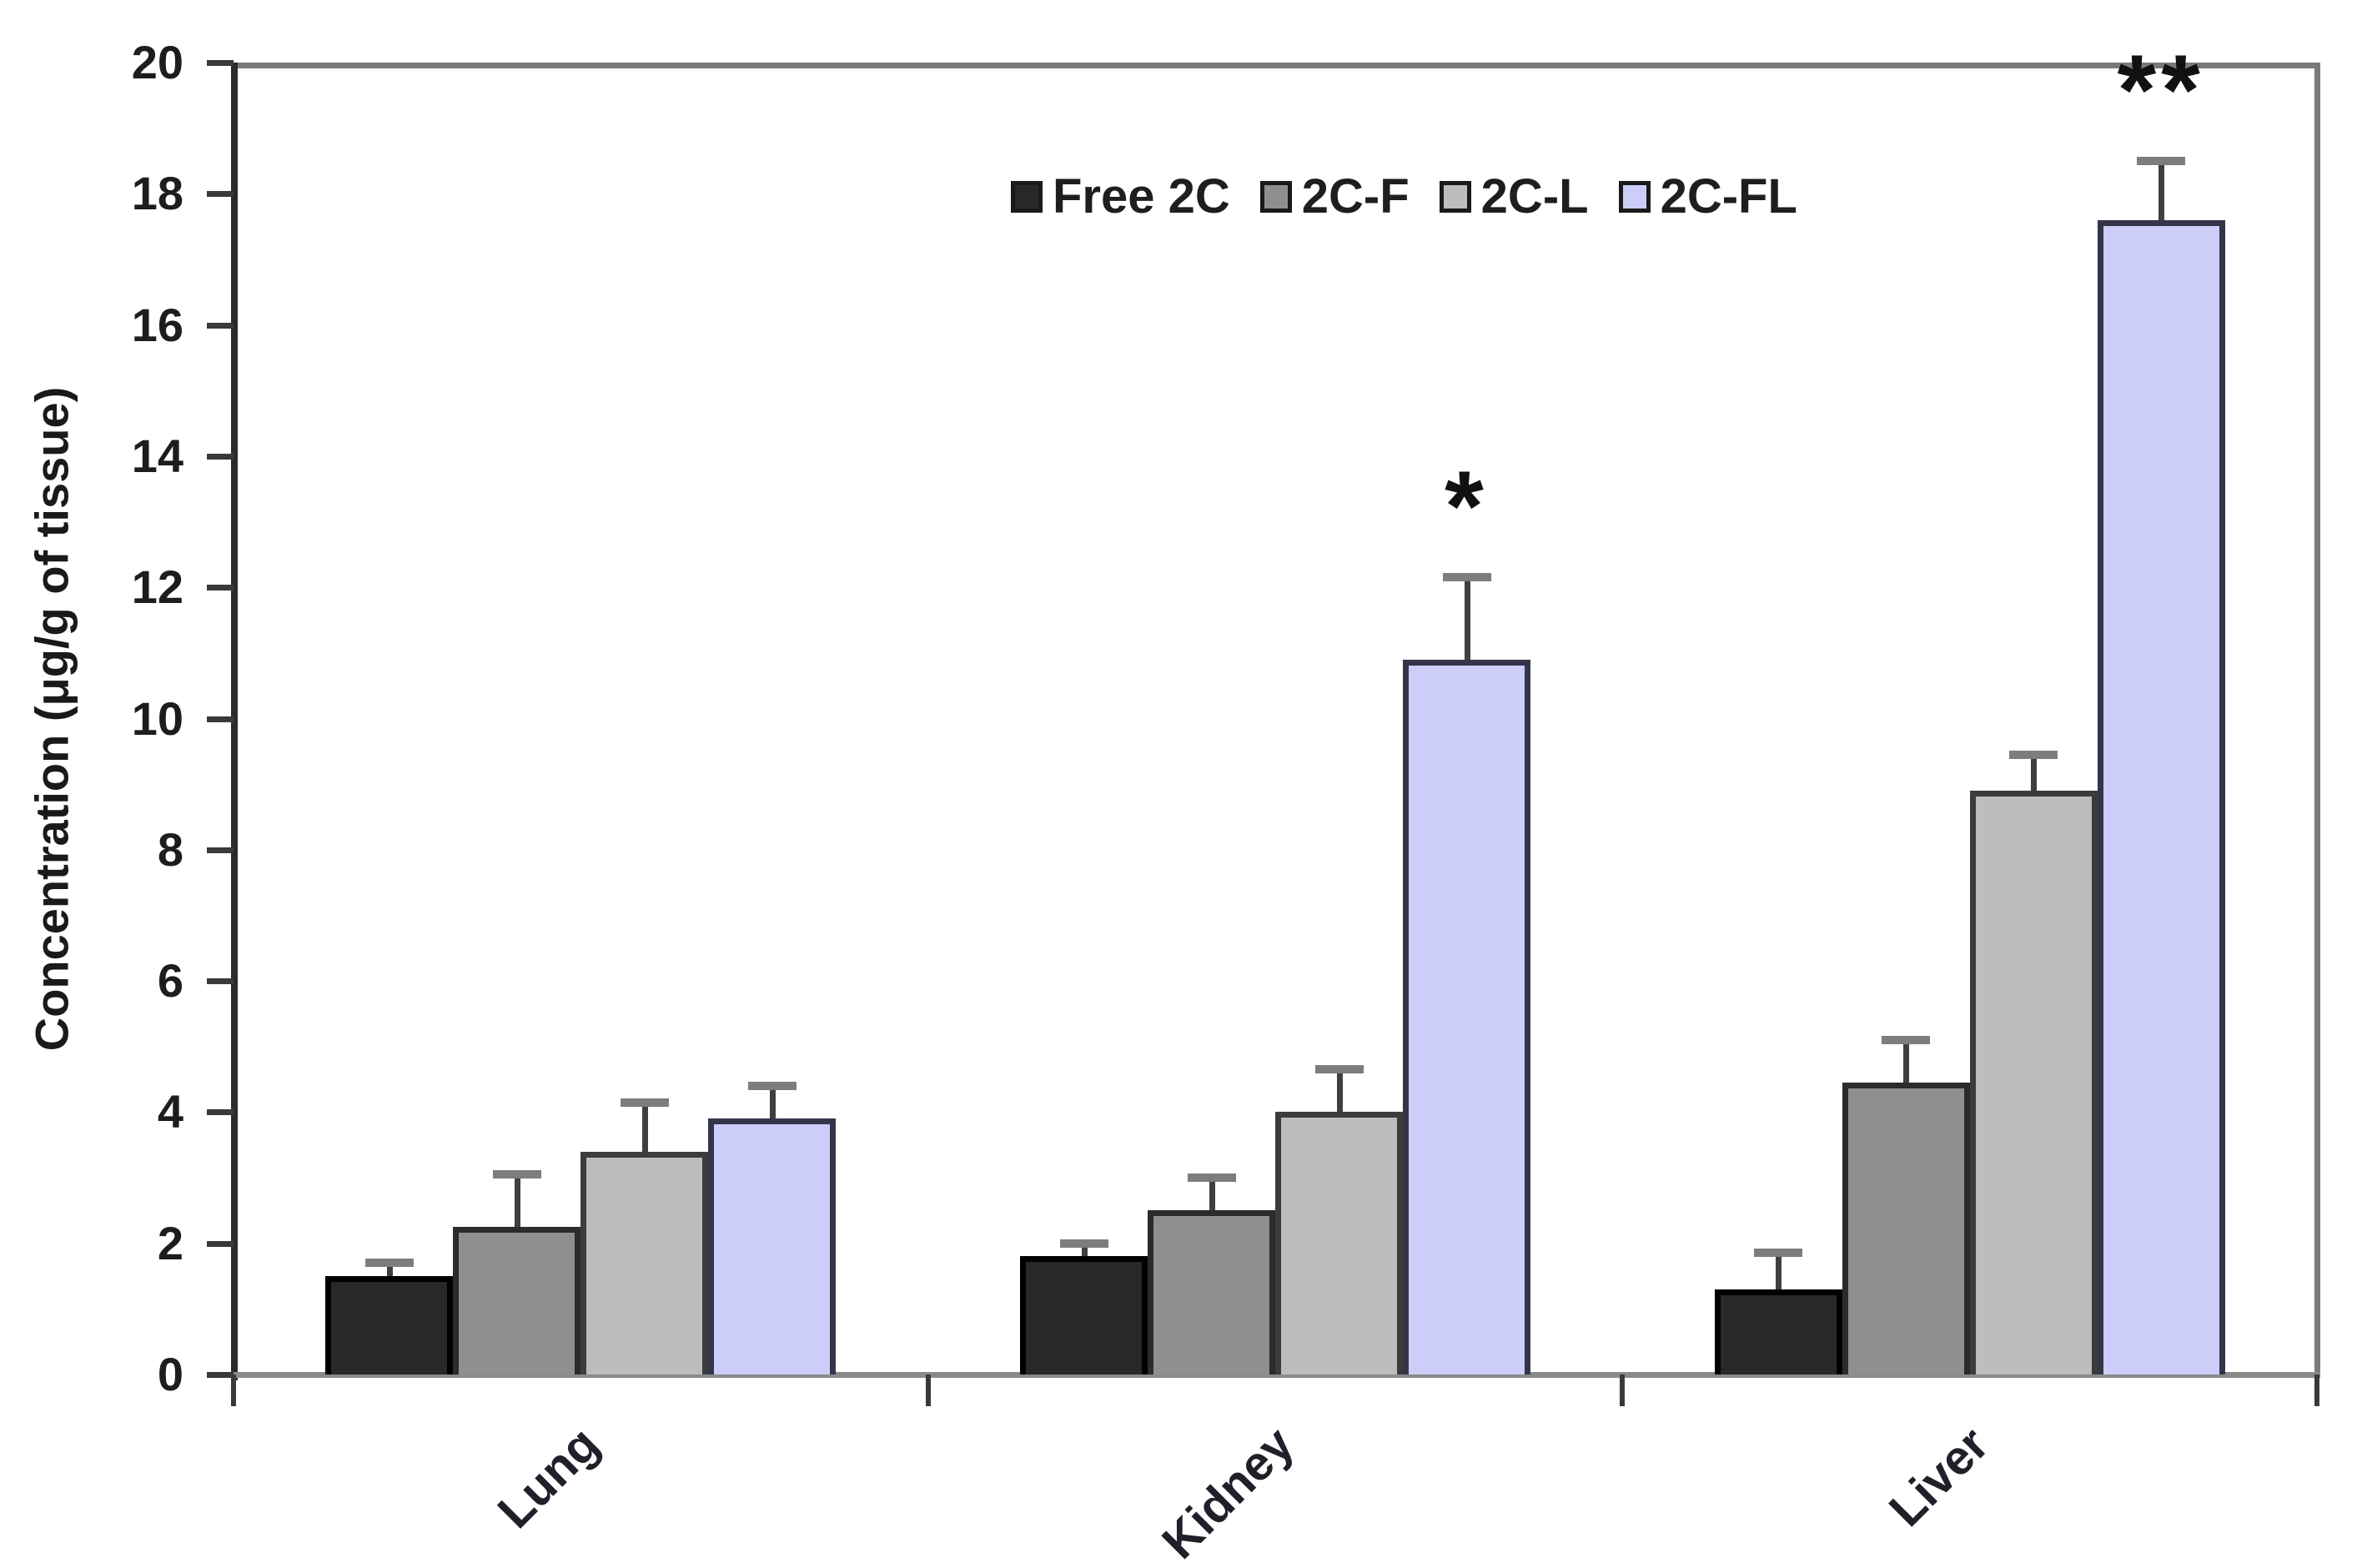 Image resolution: width=2362 pixels, height=1568 pixels. What do you see at coordinates (1277, 1375) in the screenshot?
I see `x-axis-line` at bounding box center [1277, 1375].